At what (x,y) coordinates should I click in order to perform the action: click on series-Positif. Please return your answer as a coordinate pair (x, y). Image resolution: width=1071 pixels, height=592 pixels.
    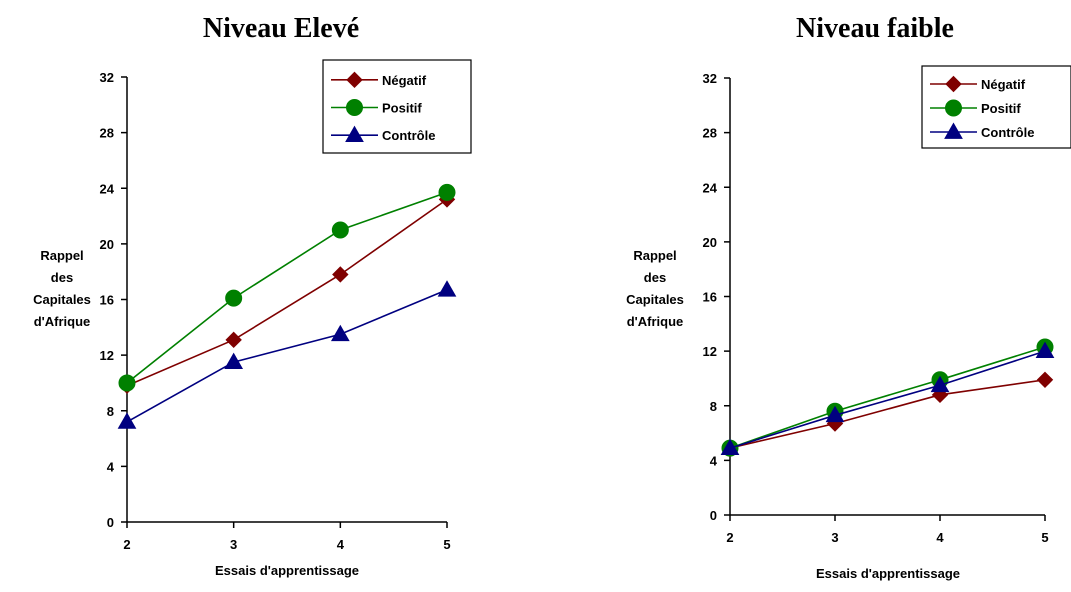
    Looking at the image, I should click on (287, 287).